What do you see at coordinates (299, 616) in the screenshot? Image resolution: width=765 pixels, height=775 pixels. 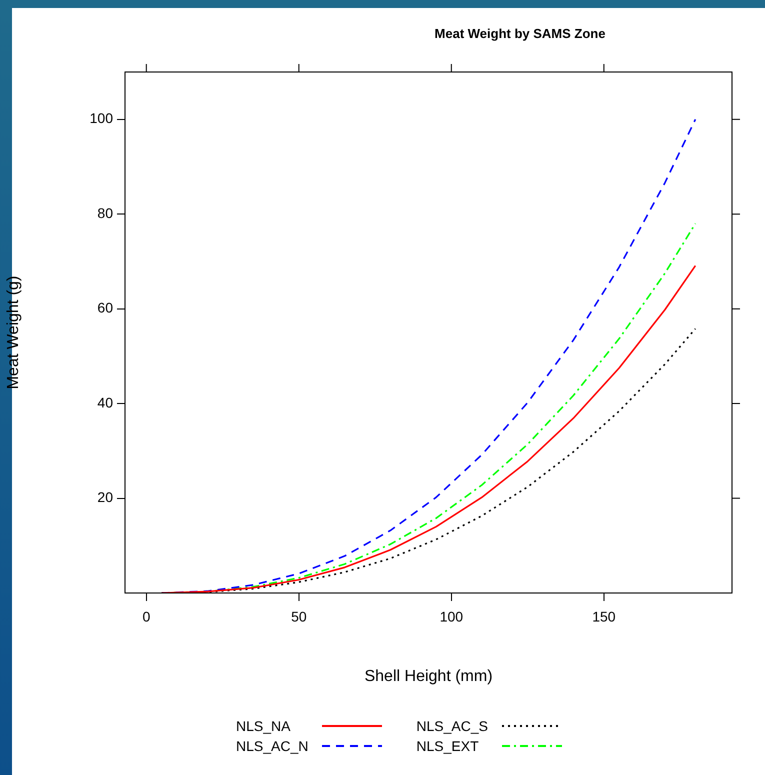 I see `x-tick-label: 50` at bounding box center [299, 616].